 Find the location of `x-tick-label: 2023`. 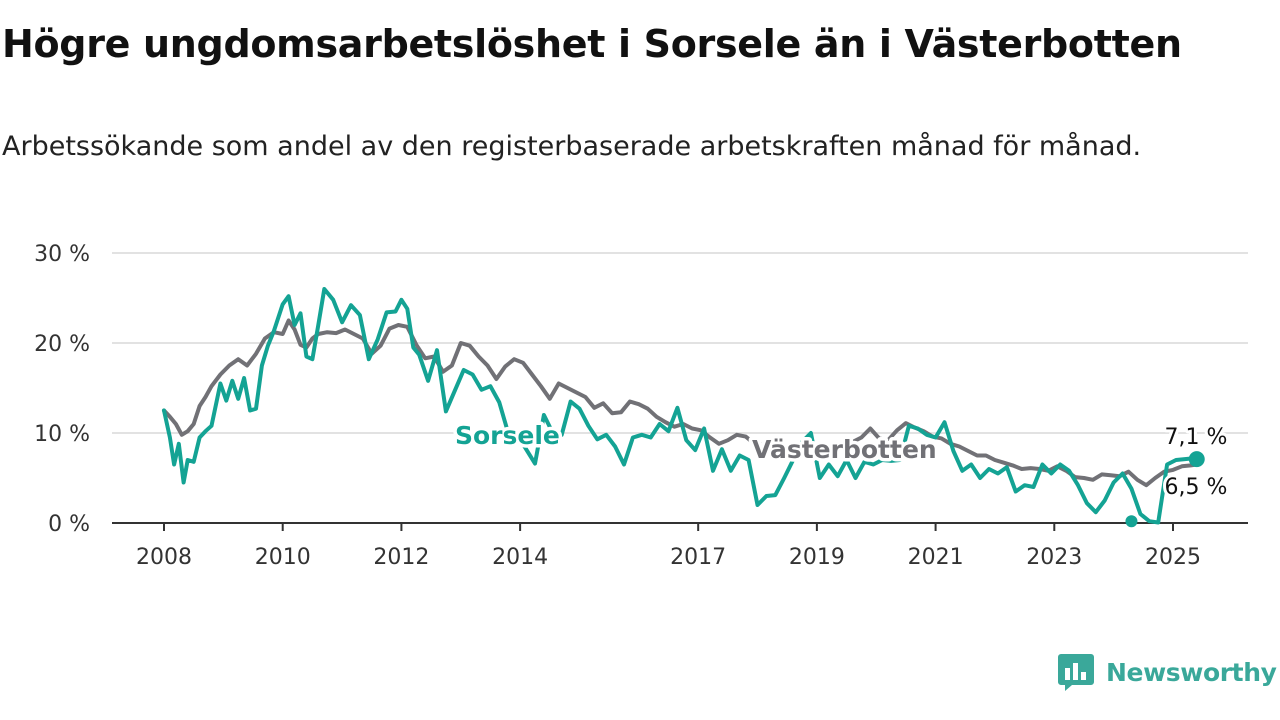

x-tick-label: 2023 is located at coordinates (1054, 557).